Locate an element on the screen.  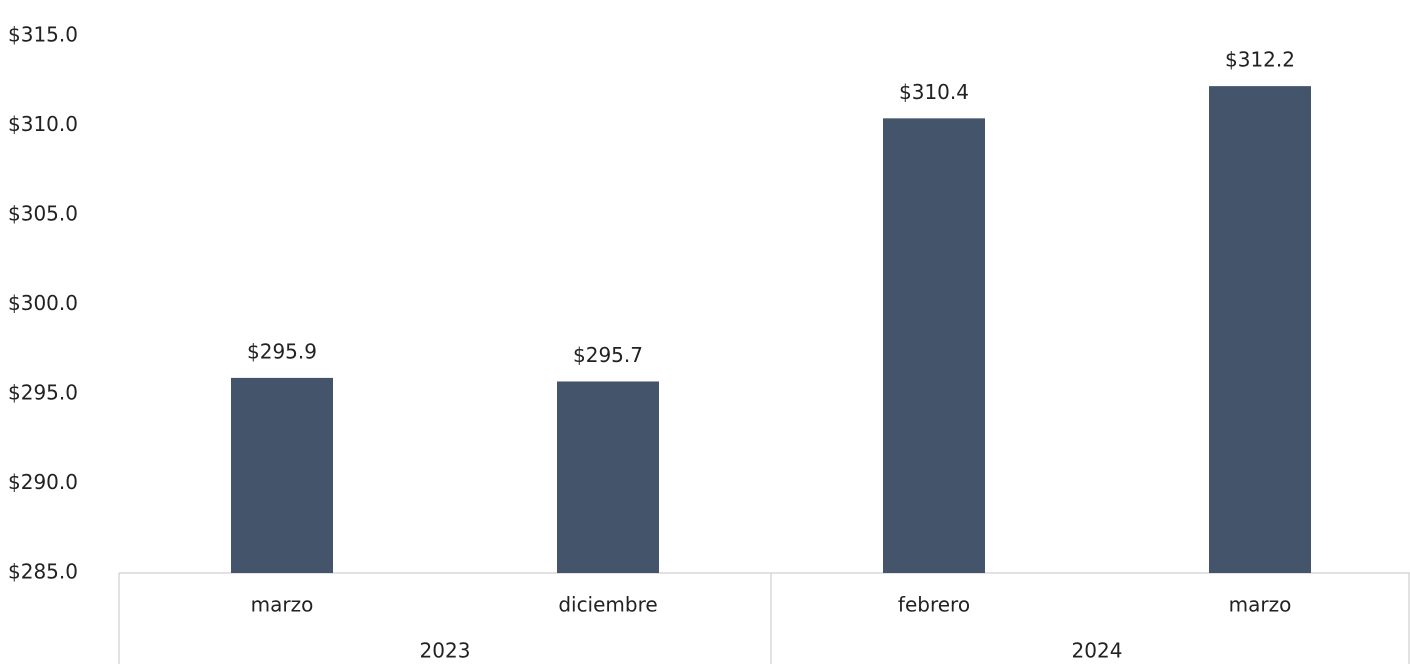
y-tick-label: $300.0 is located at coordinates (43, 303).